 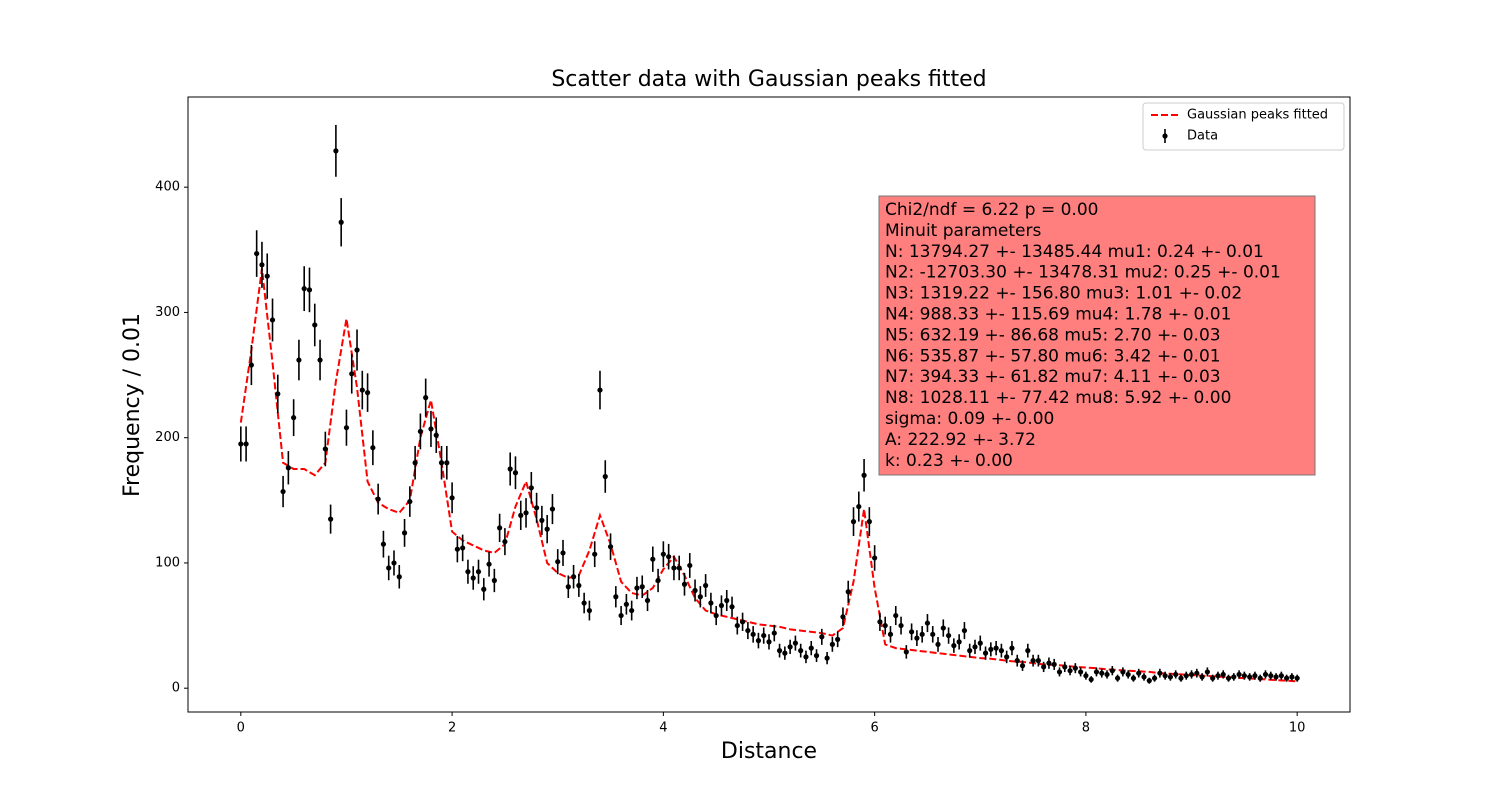 I want to click on x-tick-label: 2, so click(x=452, y=728).